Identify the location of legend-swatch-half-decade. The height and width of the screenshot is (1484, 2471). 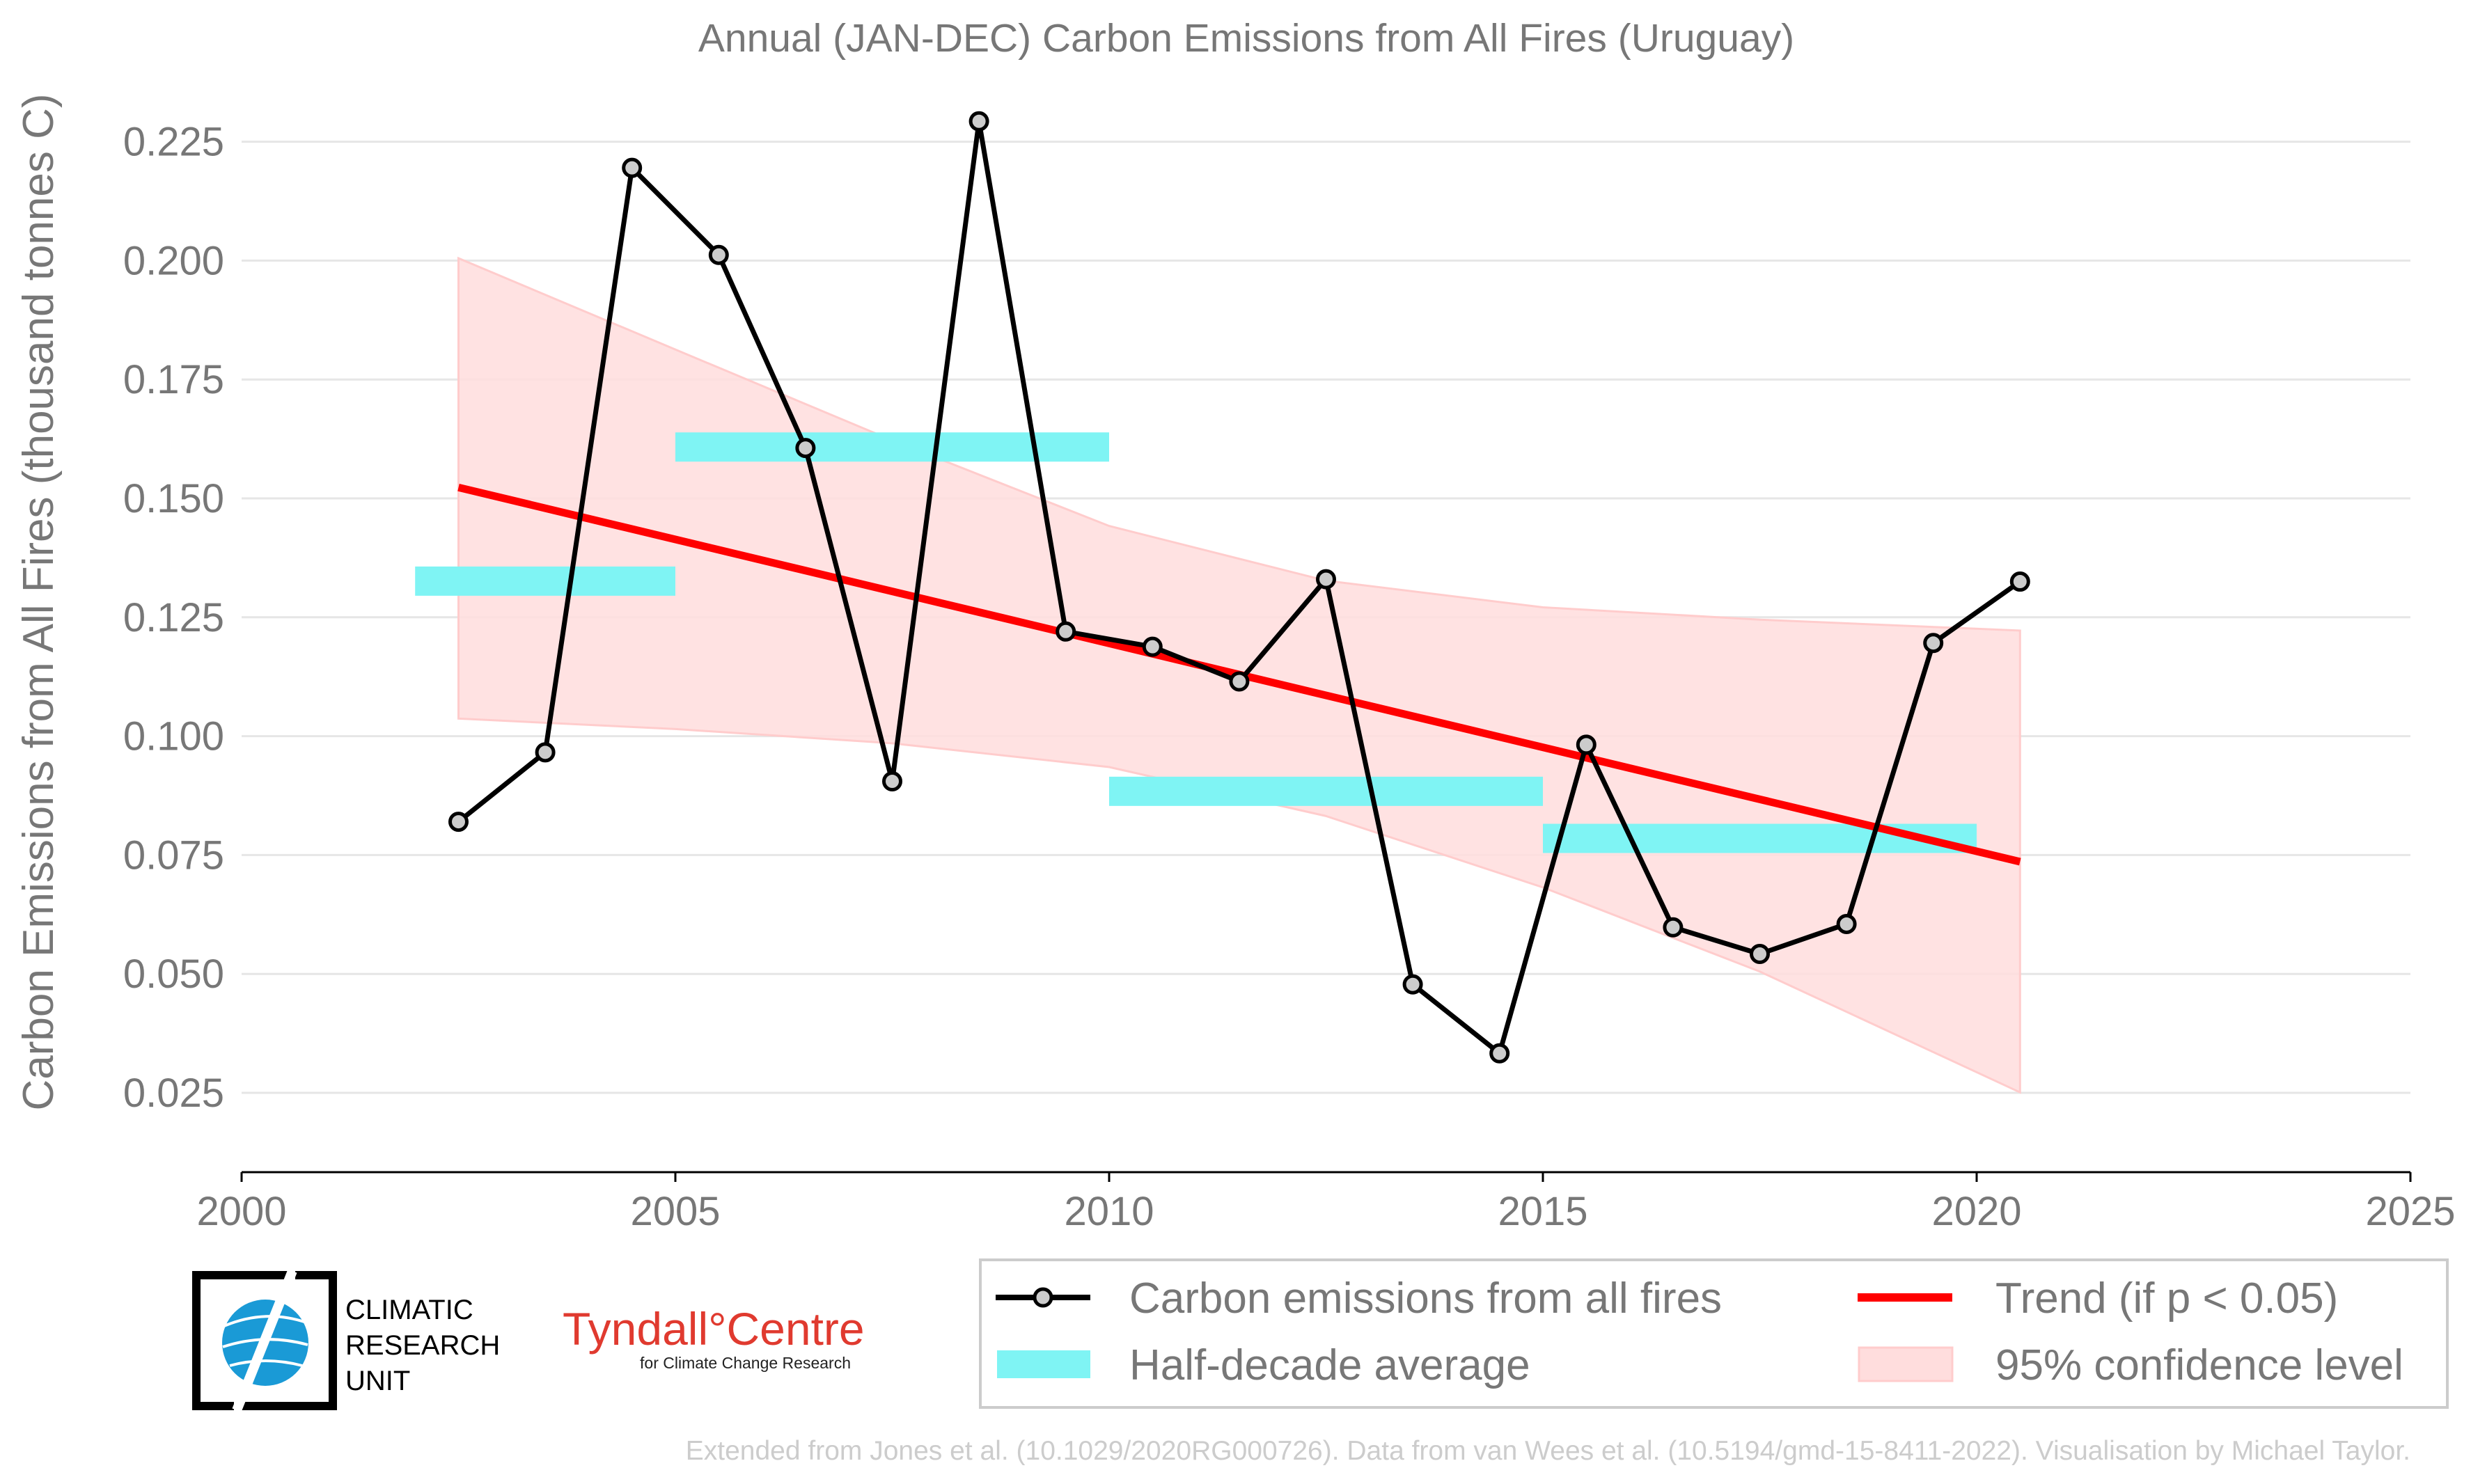
(1043, 1364).